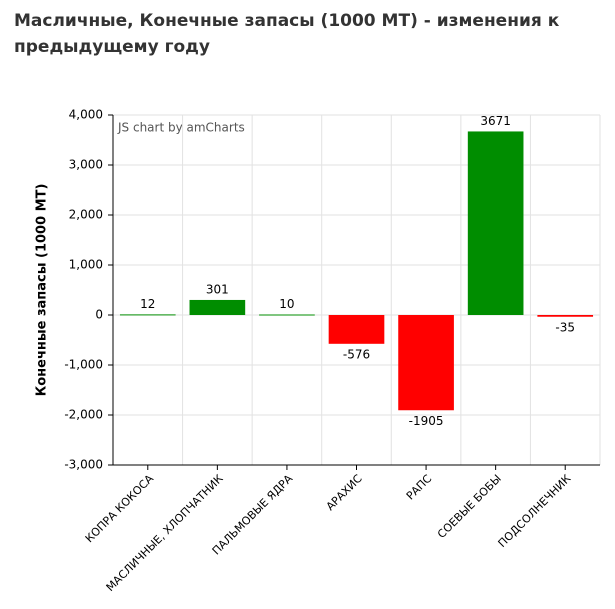  I want to click on y-tick-label: 0, so click(99, 315).